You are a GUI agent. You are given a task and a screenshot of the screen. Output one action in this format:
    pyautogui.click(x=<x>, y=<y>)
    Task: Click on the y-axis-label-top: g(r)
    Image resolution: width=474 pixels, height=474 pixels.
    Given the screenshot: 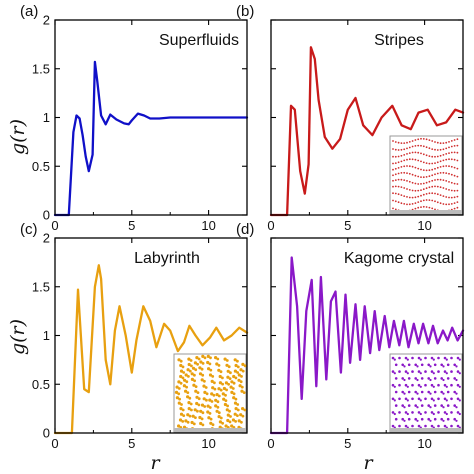 What is the action you would take?
    pyautogui.click(x=18, y=137)
    